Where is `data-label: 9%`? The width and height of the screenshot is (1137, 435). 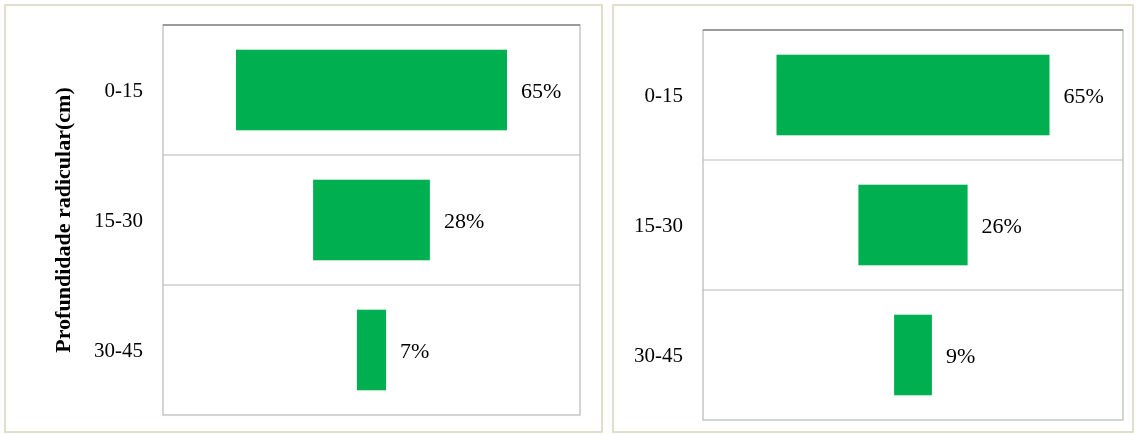 data-label: 9% is located at coordinates (960, 355).